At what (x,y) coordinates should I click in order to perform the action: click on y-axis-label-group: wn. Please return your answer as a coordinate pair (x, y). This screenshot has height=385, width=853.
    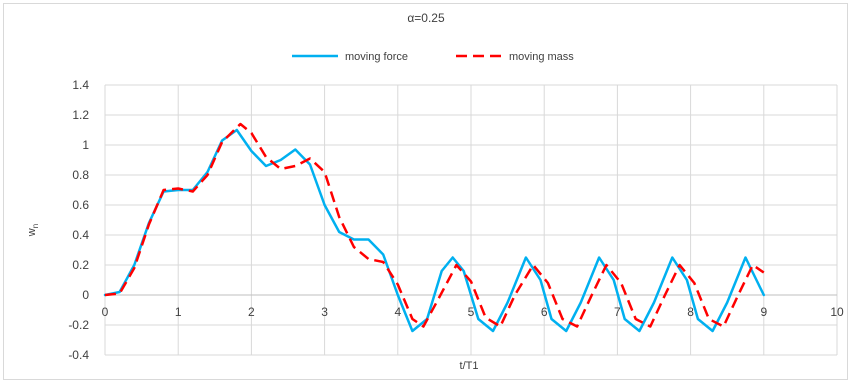
    Looking at the image, I should click on (33, 230).